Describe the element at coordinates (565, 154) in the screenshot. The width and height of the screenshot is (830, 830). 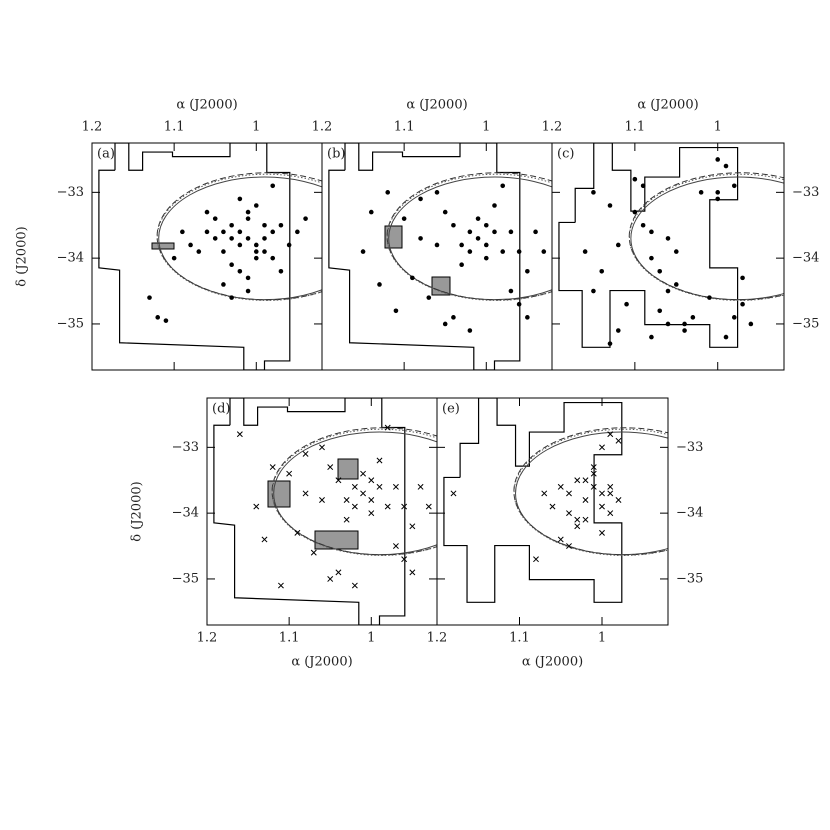
I see `panel-label: (c)` at that location.